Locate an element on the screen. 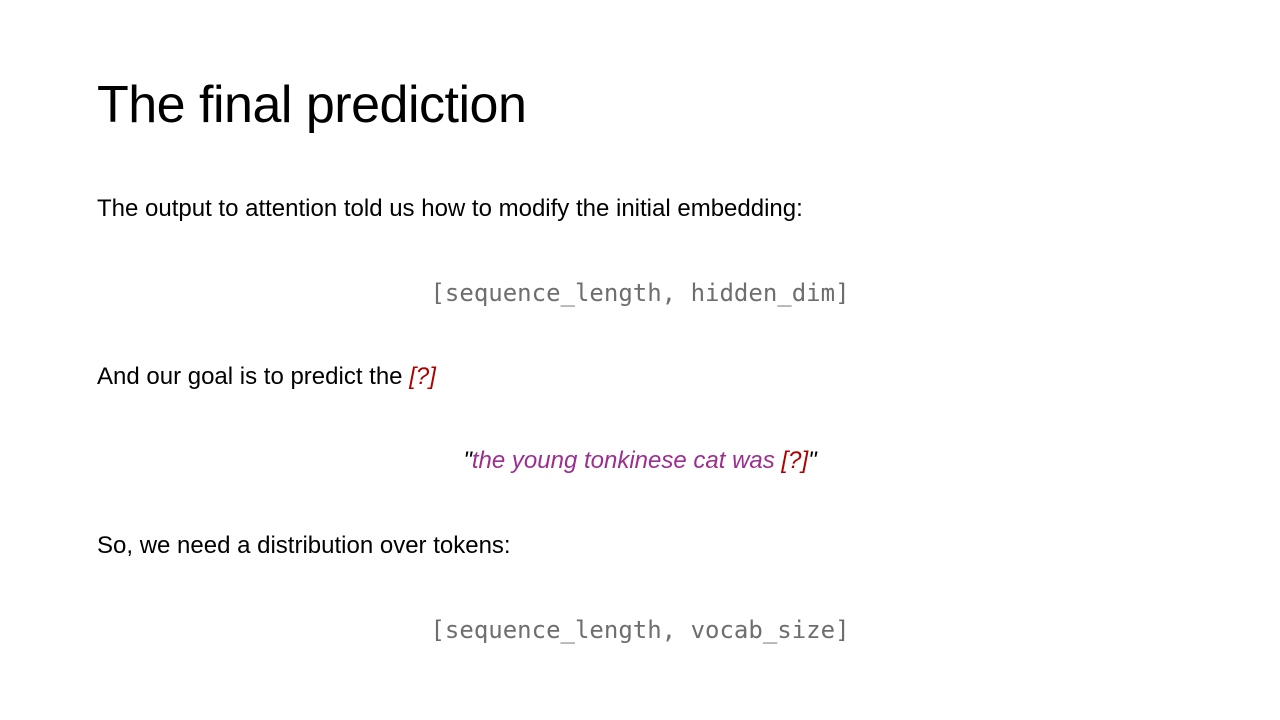 The height and width of the screenshot is (720, 1280). shape-hidden-dim: [sequence_length, hidden_dim] is located at coordinates (640, 293).